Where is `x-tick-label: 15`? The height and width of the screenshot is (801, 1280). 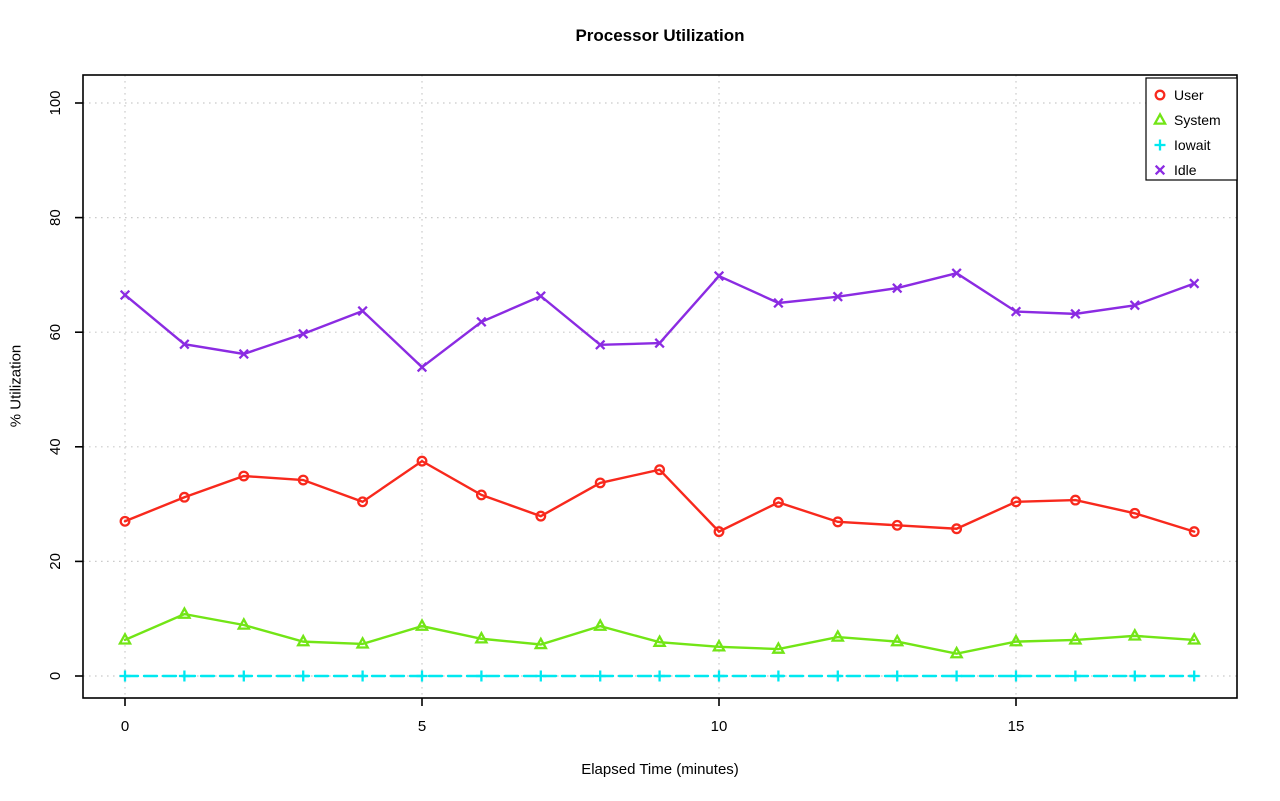 x-tick-label: 15 is located at coordinates (1016, 726).